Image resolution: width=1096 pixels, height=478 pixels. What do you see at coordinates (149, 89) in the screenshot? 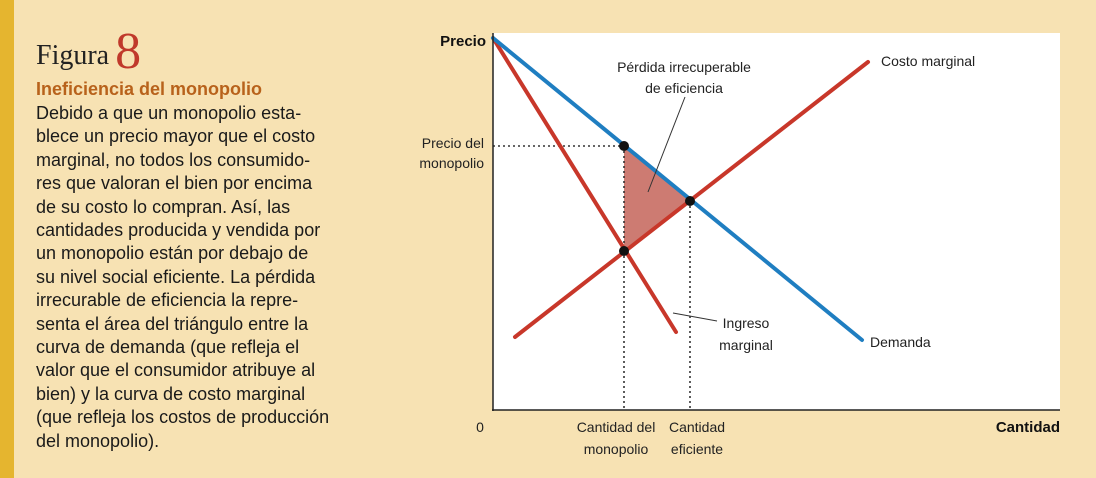
I see `caption-title: Ineficiencia del monopolio` at bounding box center [149, 89].